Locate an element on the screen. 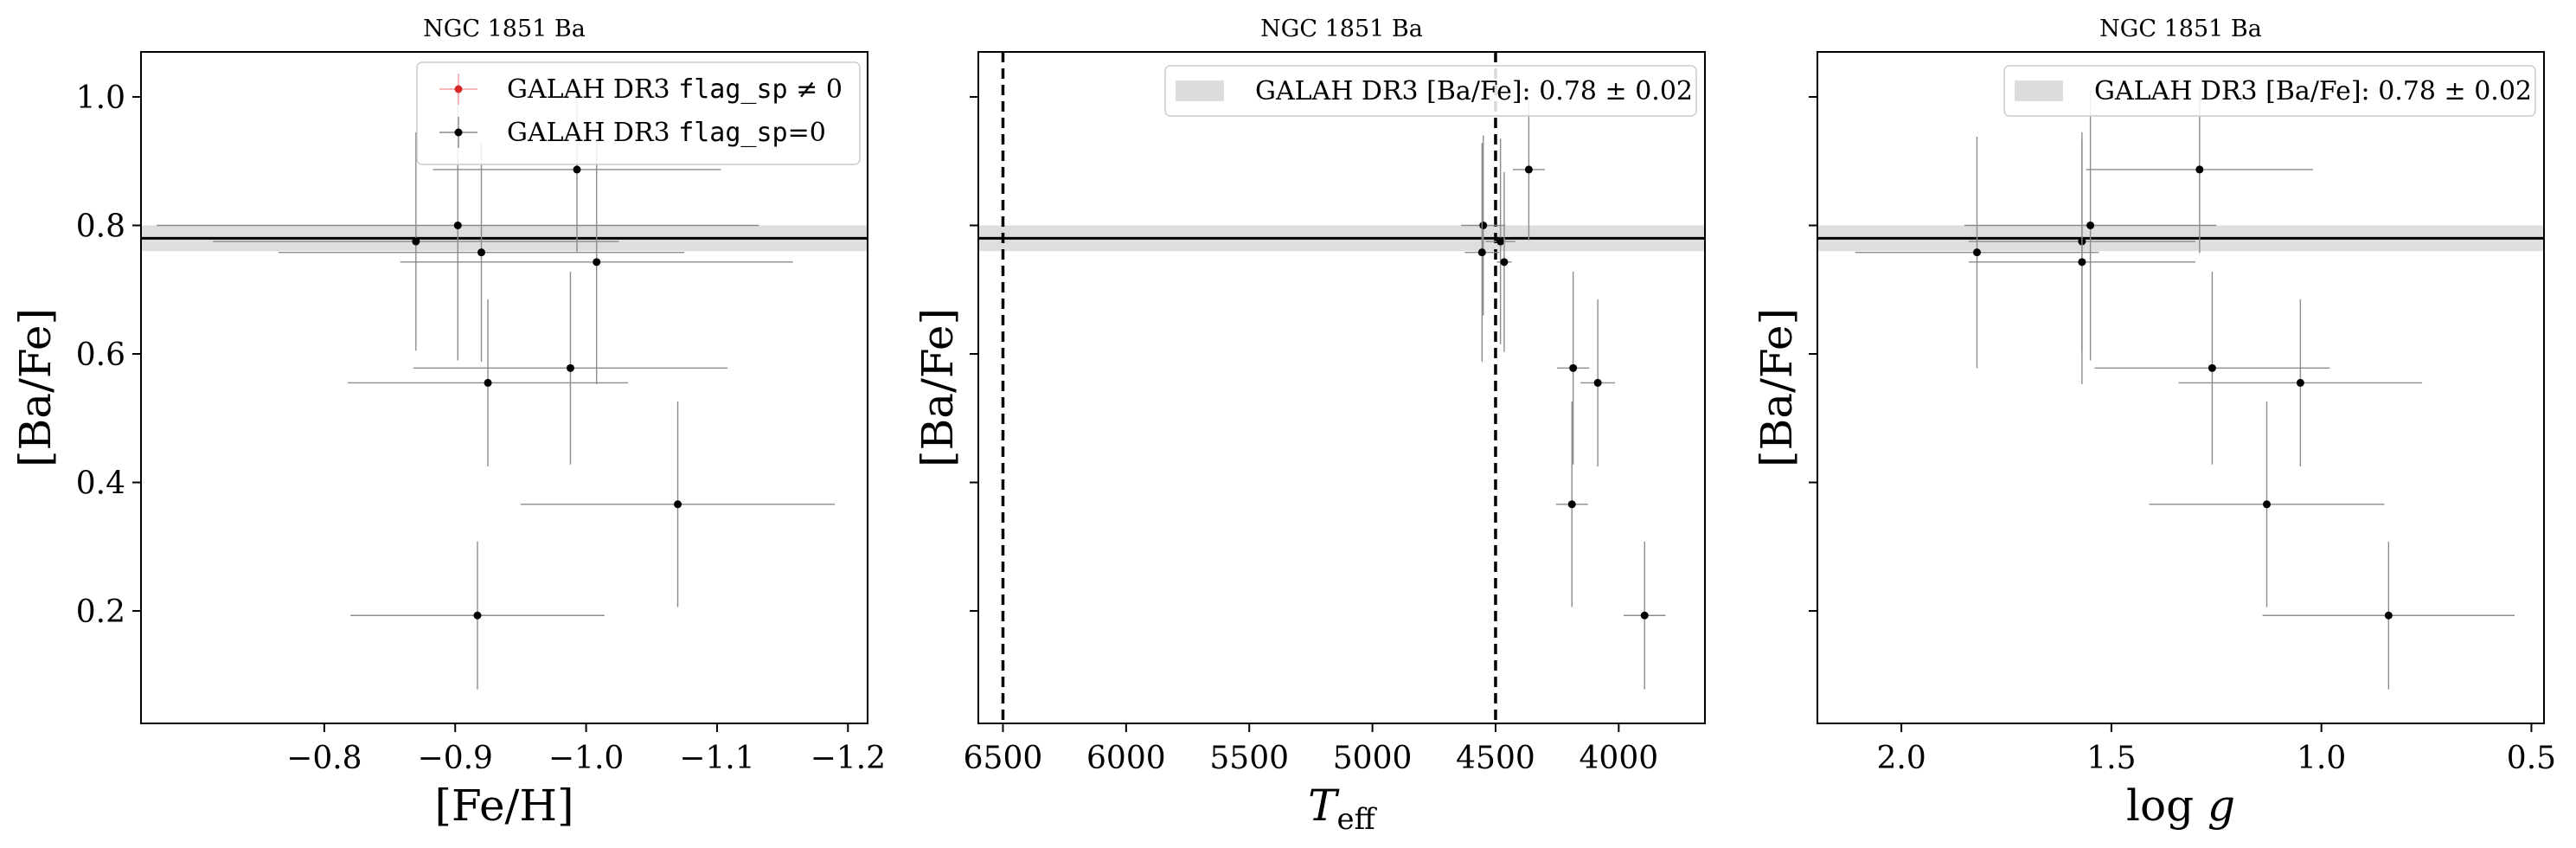 The width and height of the screenshot is (2576, 848). x-tick-label: 5500 is located at coordinates (1249, 758).